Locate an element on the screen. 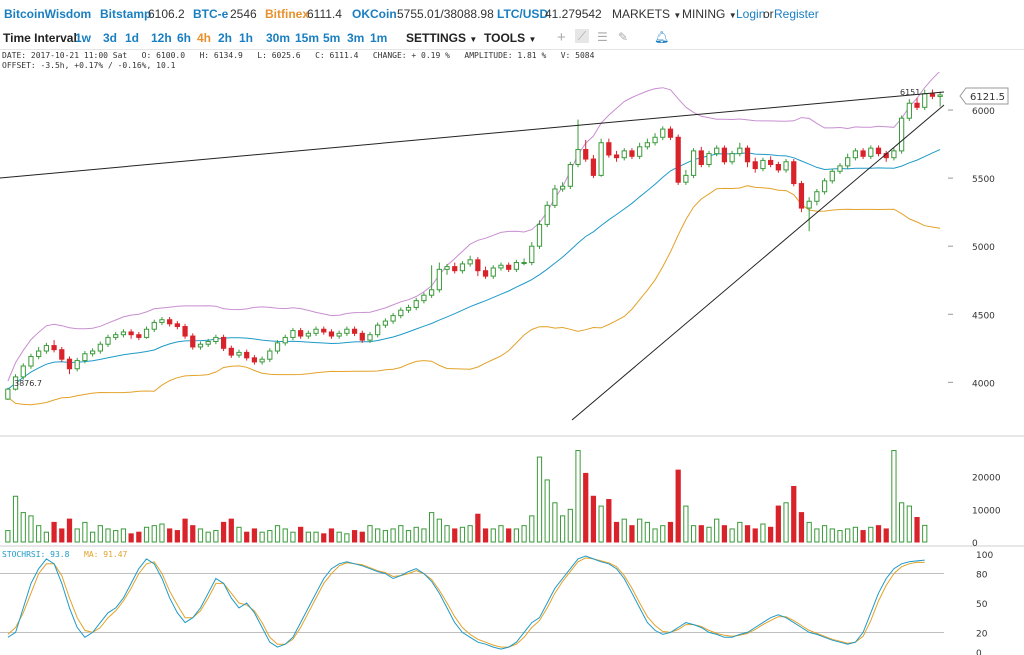  stochrsi-panel is located at coordinates (472, 602).